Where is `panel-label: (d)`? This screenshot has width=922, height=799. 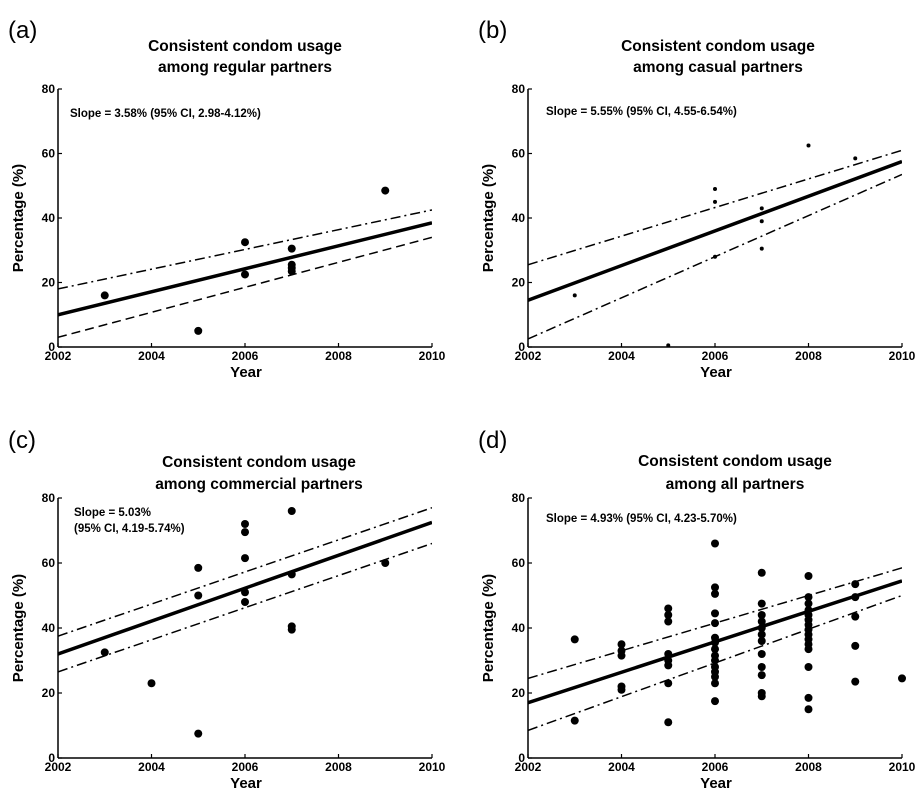
panel-label: (d) is located at coordinates (492, 440).